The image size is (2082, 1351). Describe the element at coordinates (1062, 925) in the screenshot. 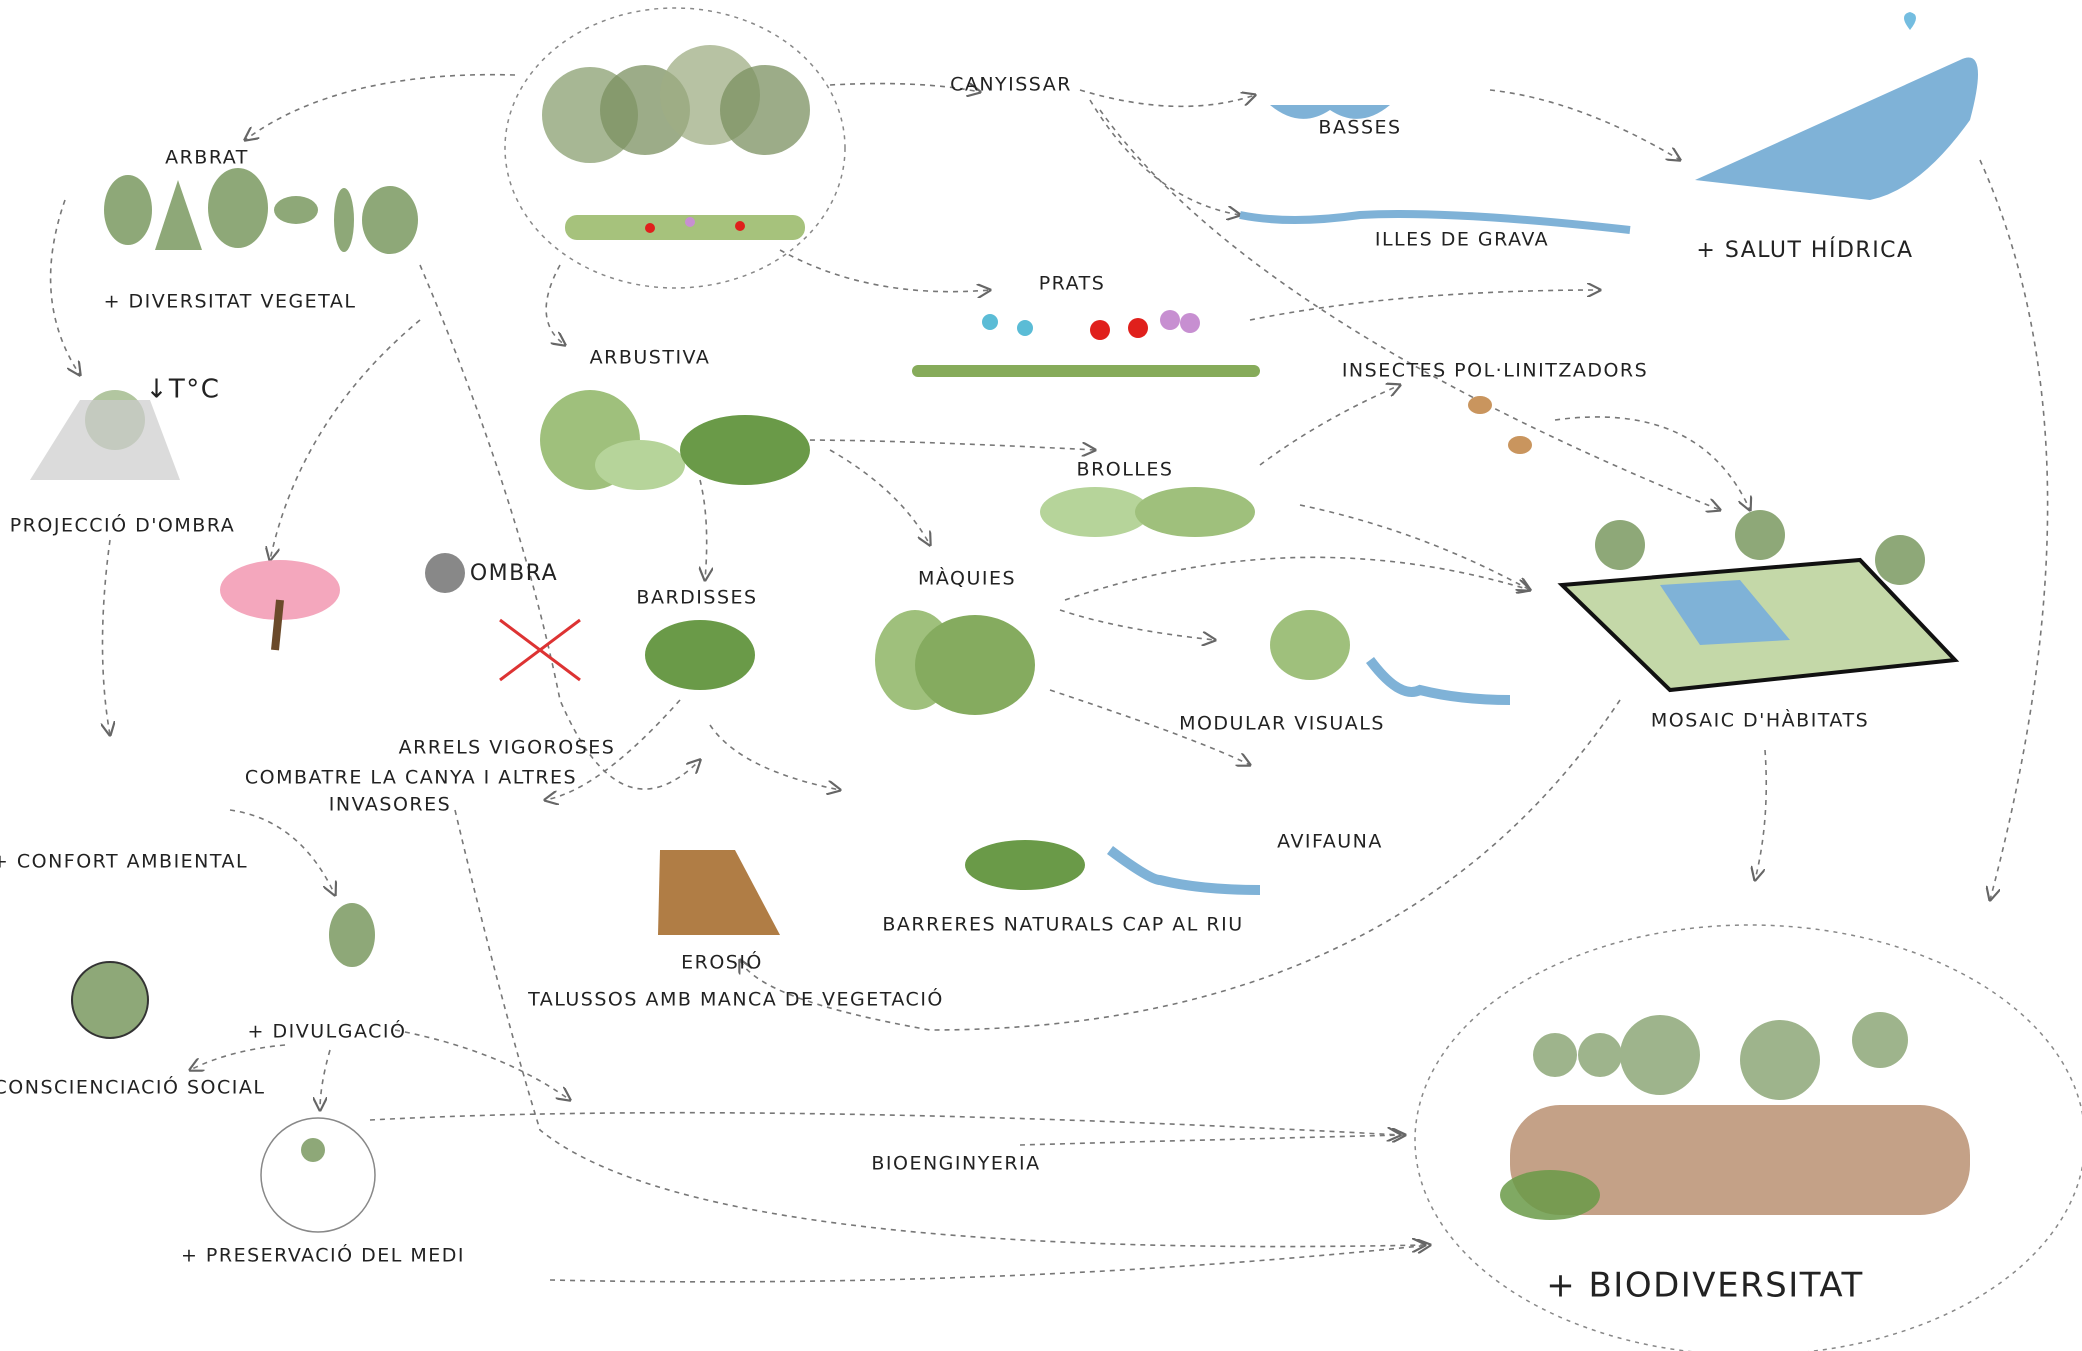

I see `node-label: BARRERES NATURALS CAP AL RIU` at that location.